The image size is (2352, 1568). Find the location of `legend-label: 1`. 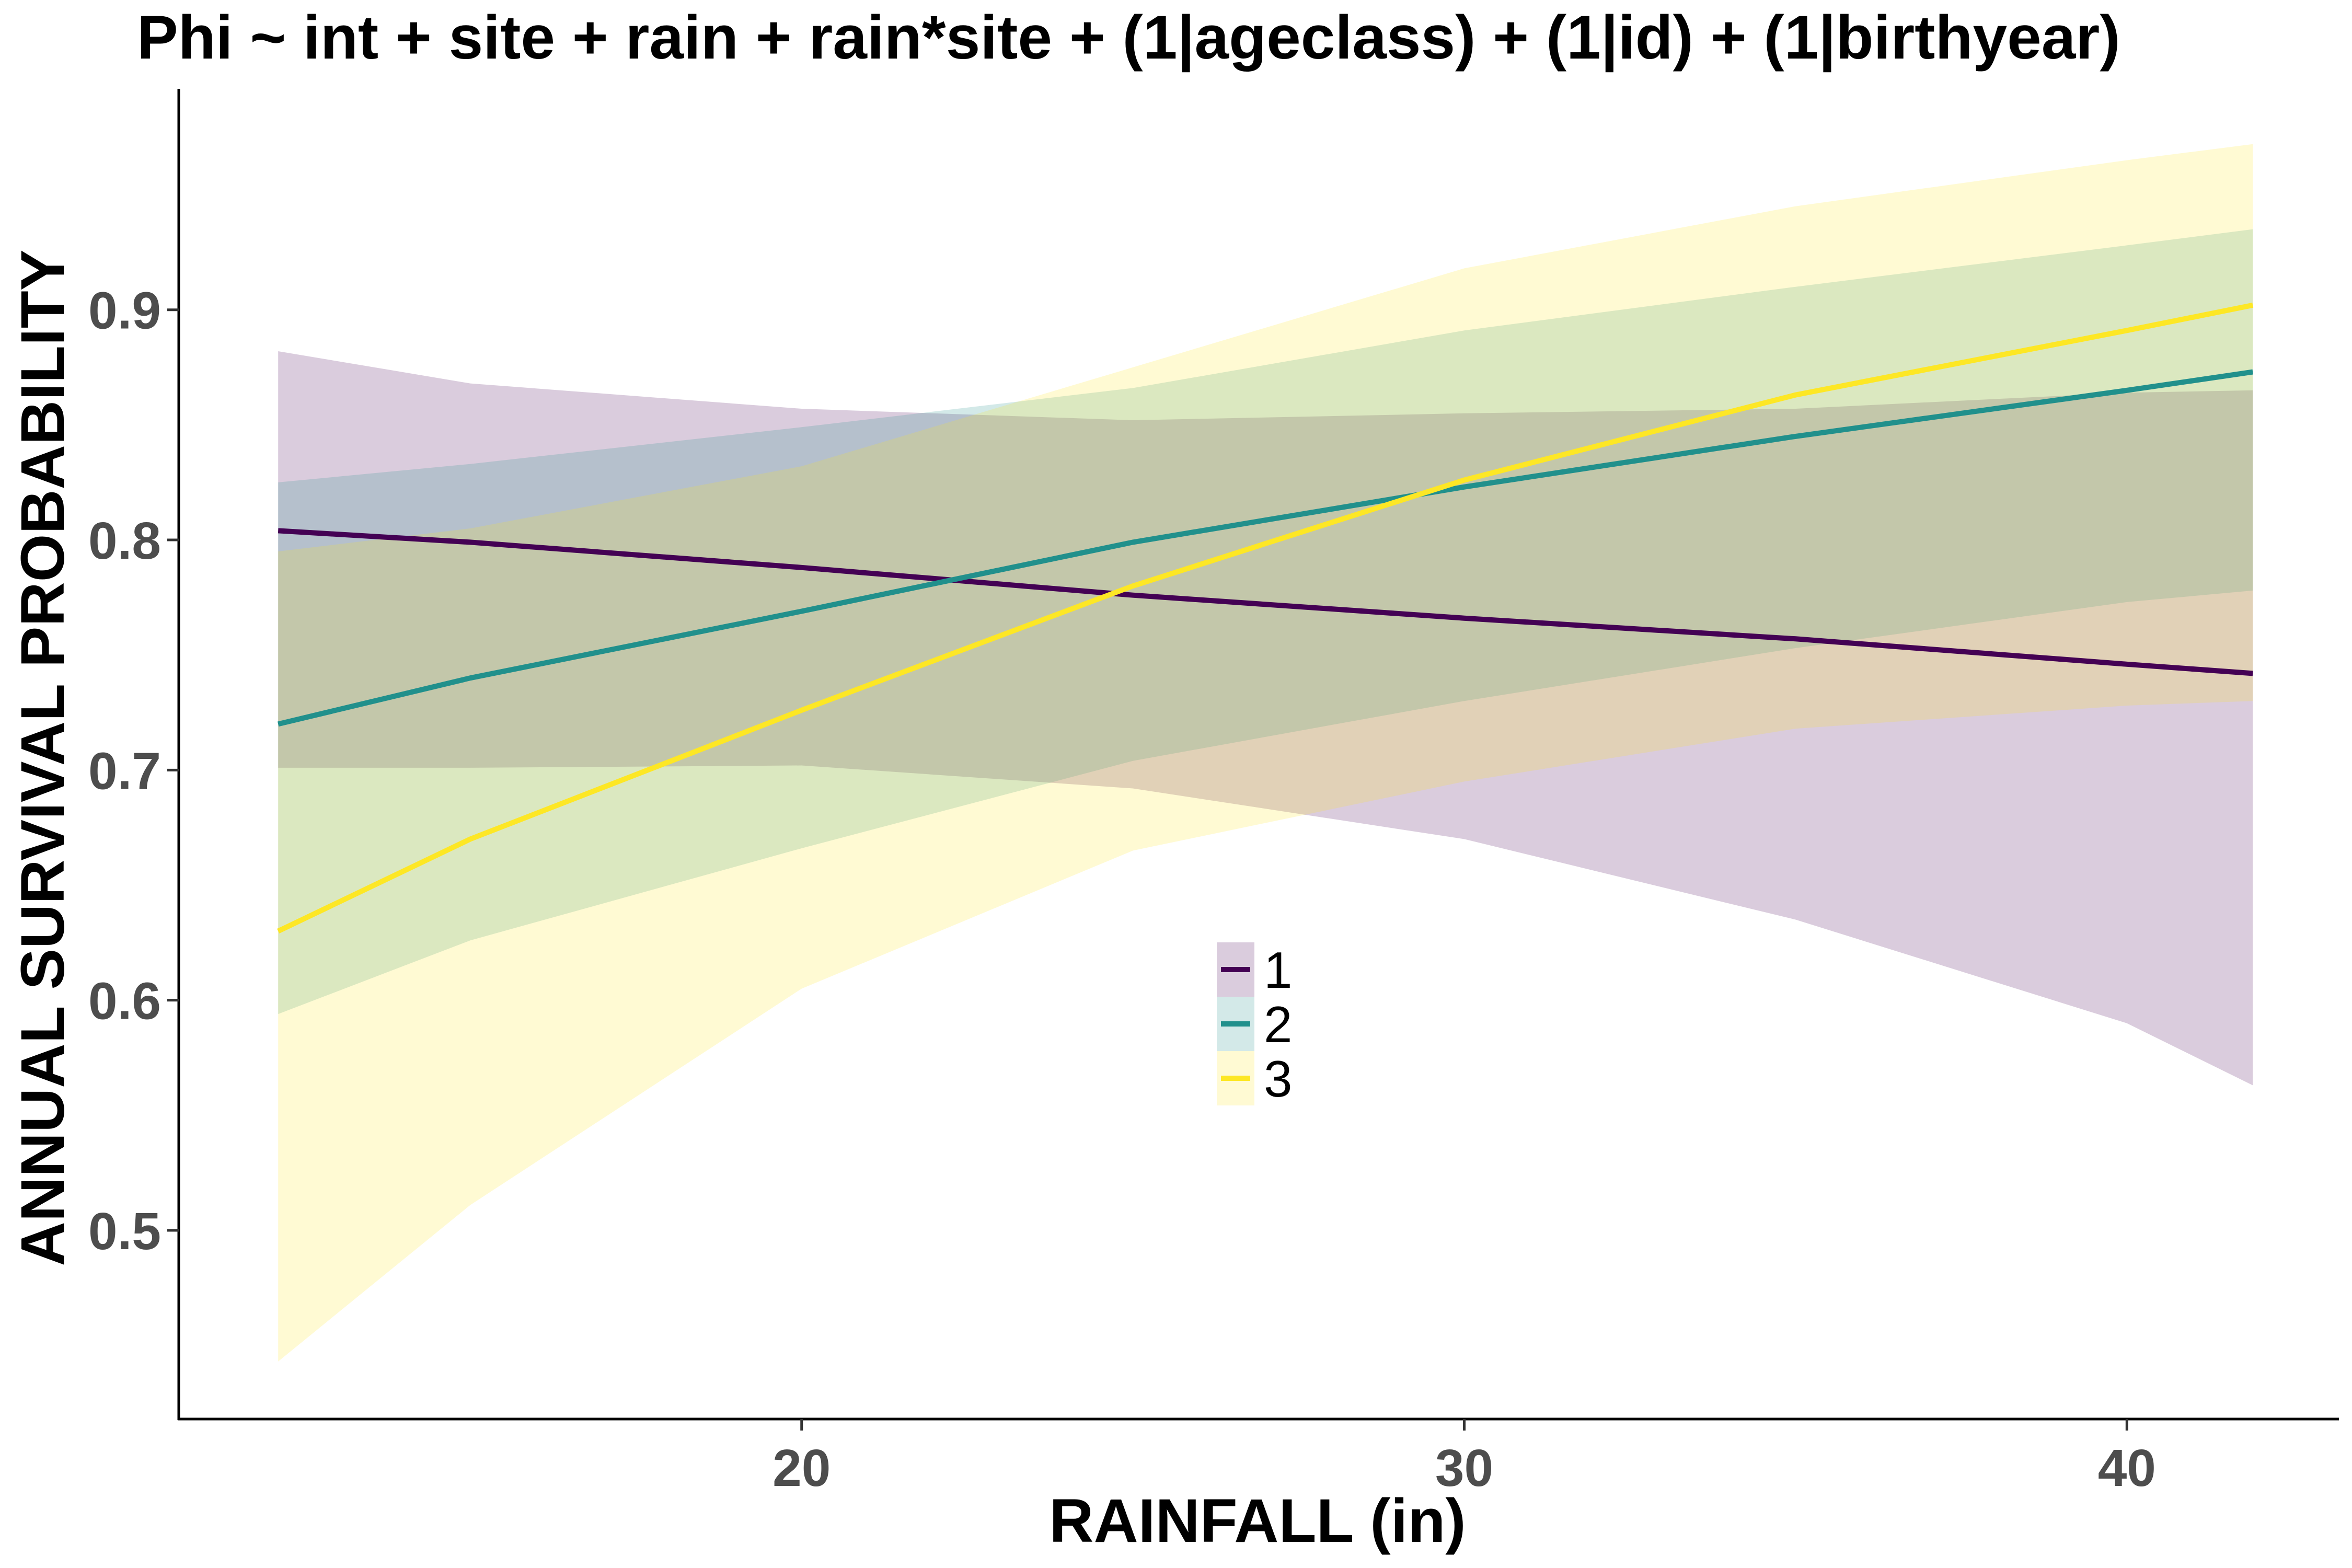

legend-label: 1 is located at coordinates (1278, 970).